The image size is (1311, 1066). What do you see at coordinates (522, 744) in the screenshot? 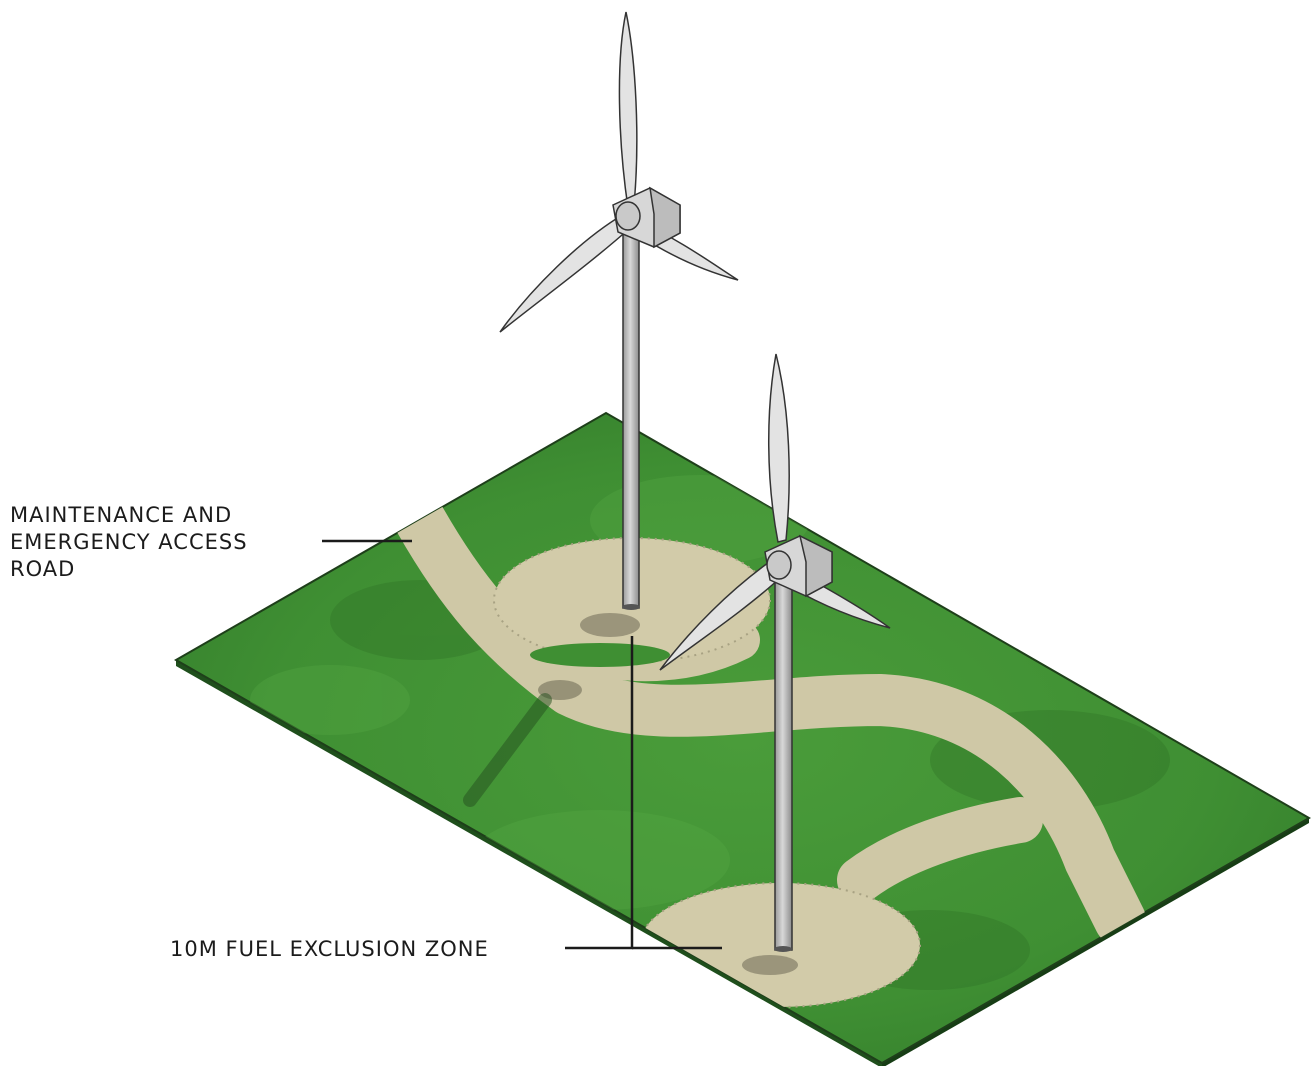
I see `callout-leaders` at bounding box center [522, 744].